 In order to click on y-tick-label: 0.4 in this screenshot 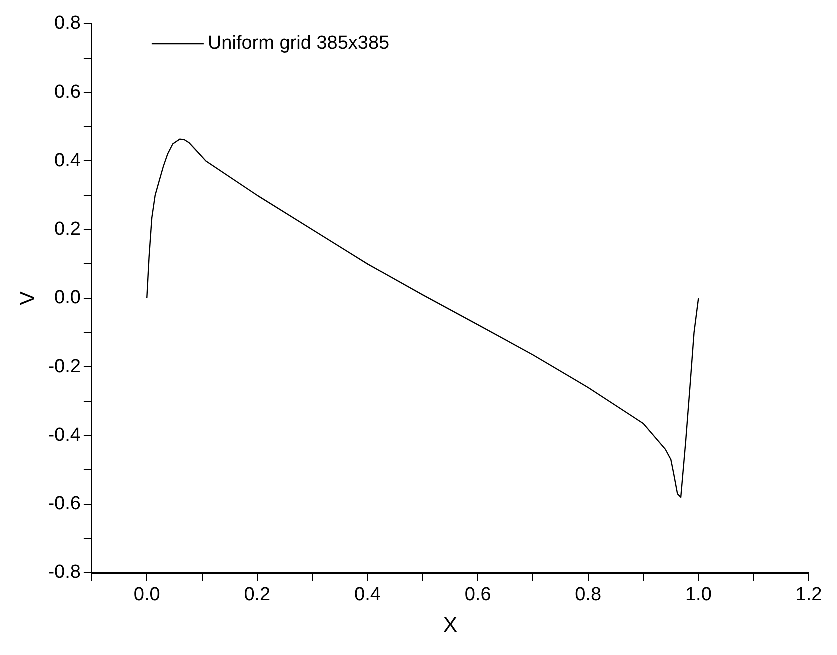, I will do `click(68, 161)`.